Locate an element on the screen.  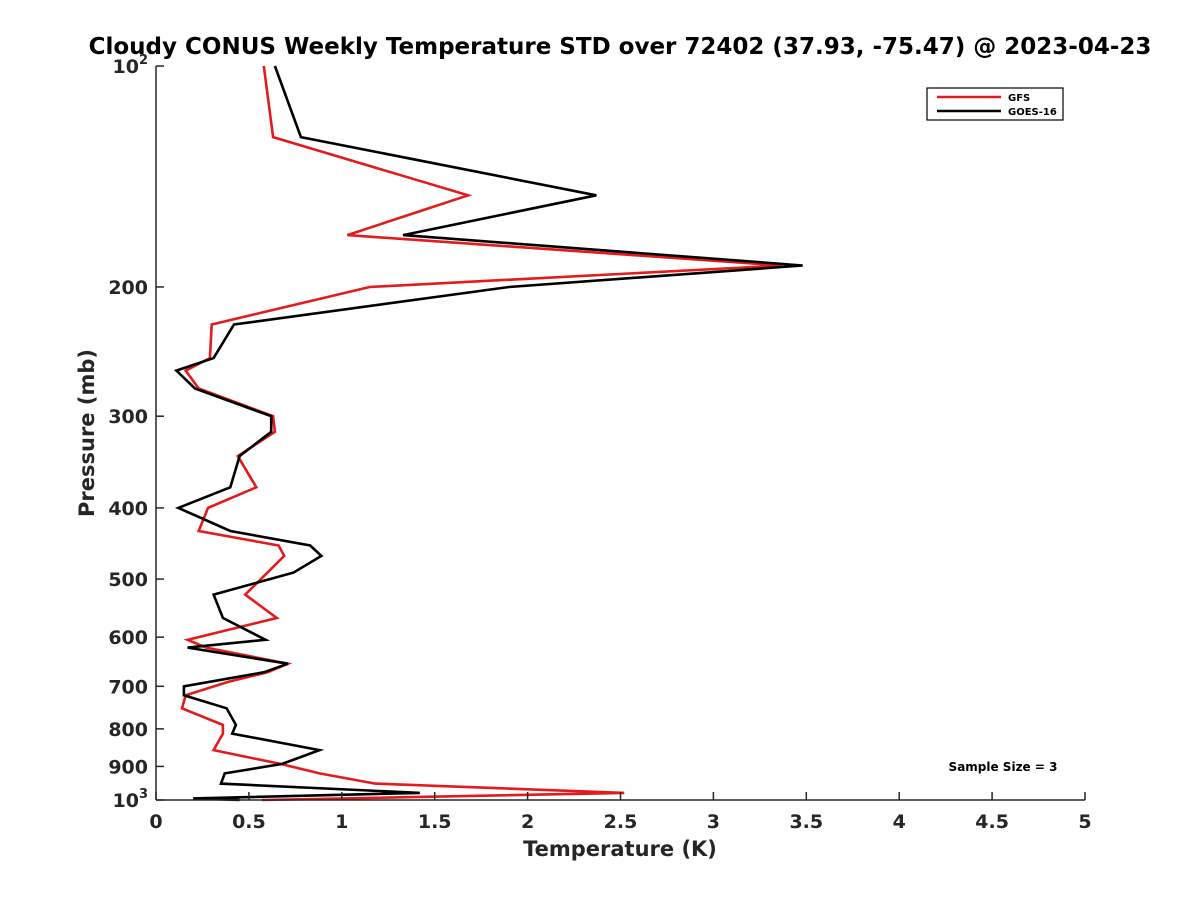
y-tick-label: 900 is located at coordinates (128, 767).